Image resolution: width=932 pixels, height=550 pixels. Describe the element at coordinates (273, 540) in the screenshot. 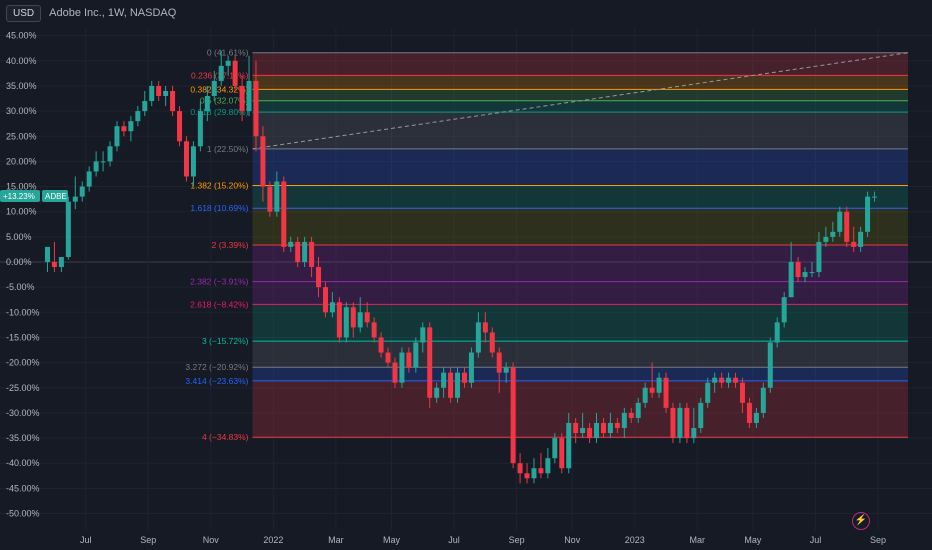

I see `x-tick-label: 2022` at that location.